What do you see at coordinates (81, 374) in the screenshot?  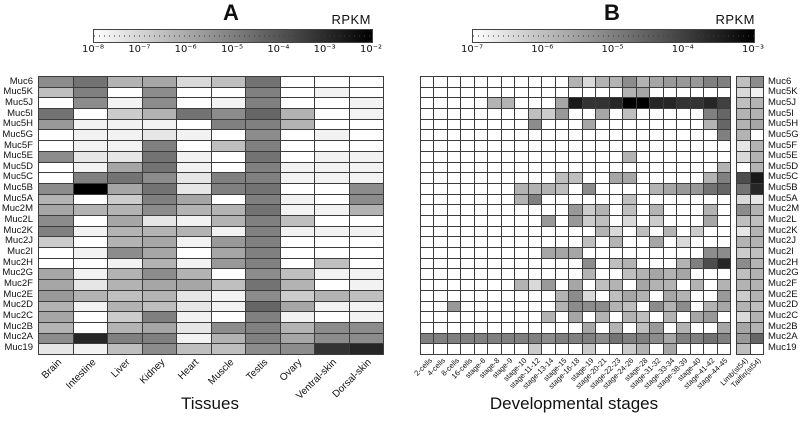 I see `column-label: Intestine` at bounding box center [81, 374].